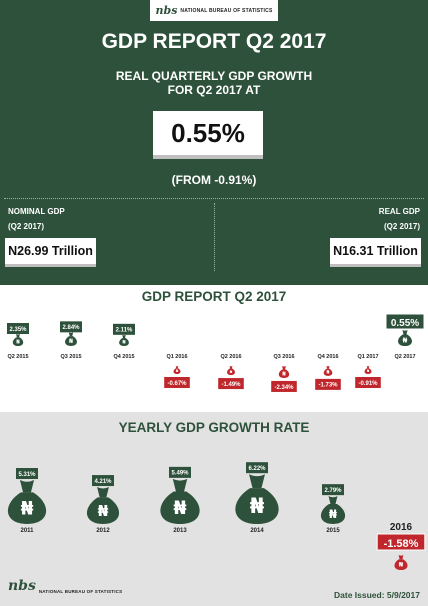  Describe the element at coordinates (26, 226) in the screenshot. I see `nominal-gdp-period: (Q2 2017)` at that location.